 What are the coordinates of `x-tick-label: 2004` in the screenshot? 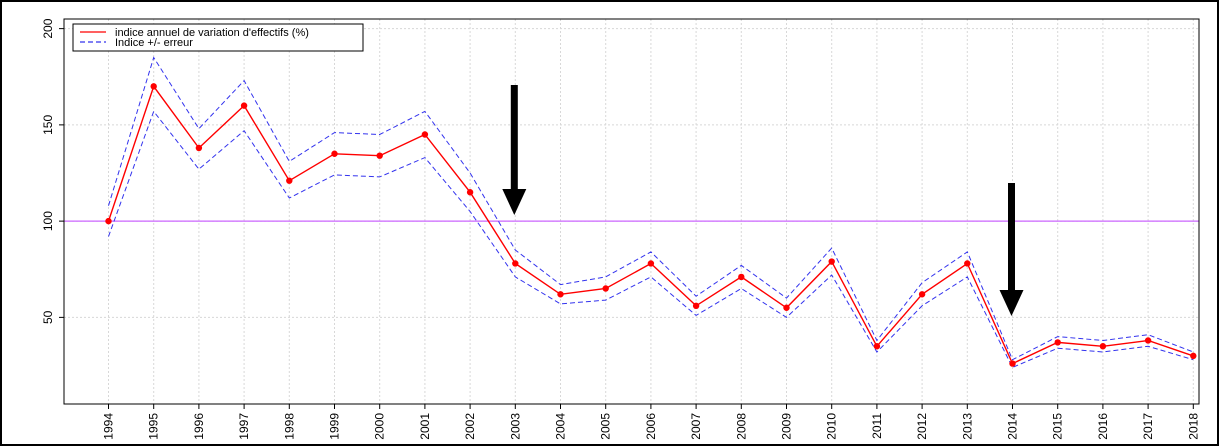 It's located at (561, 426).